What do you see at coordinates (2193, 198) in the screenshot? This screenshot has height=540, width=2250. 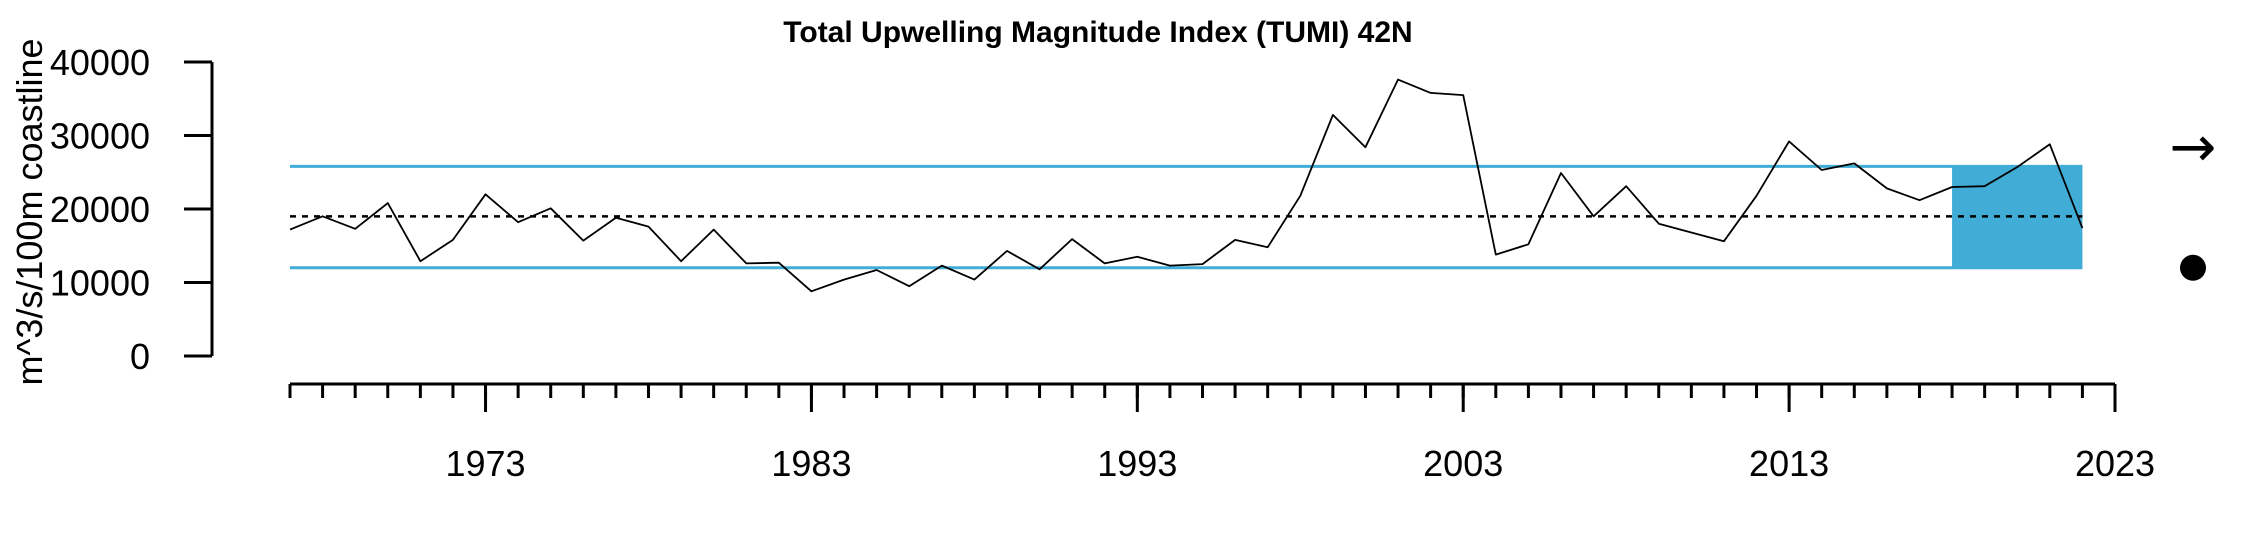 I see `trend-symbols: →` at bounding box center [2193, 198].